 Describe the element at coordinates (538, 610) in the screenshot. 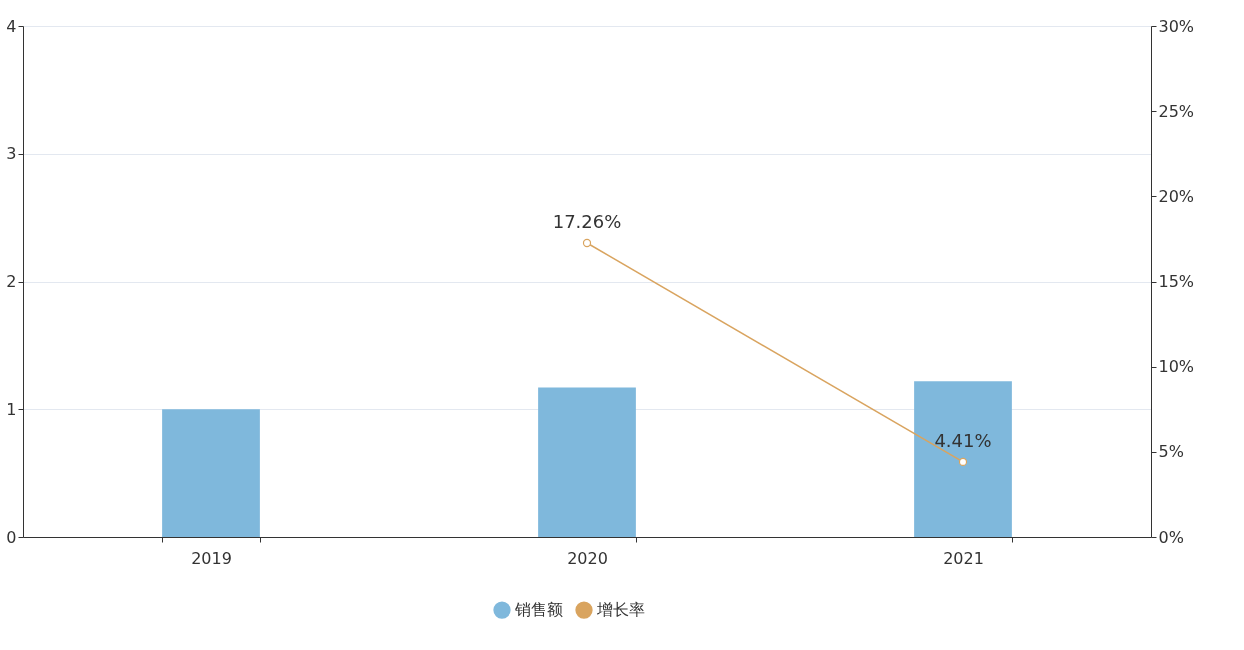

I see `legend-label: 销售额` at that location.